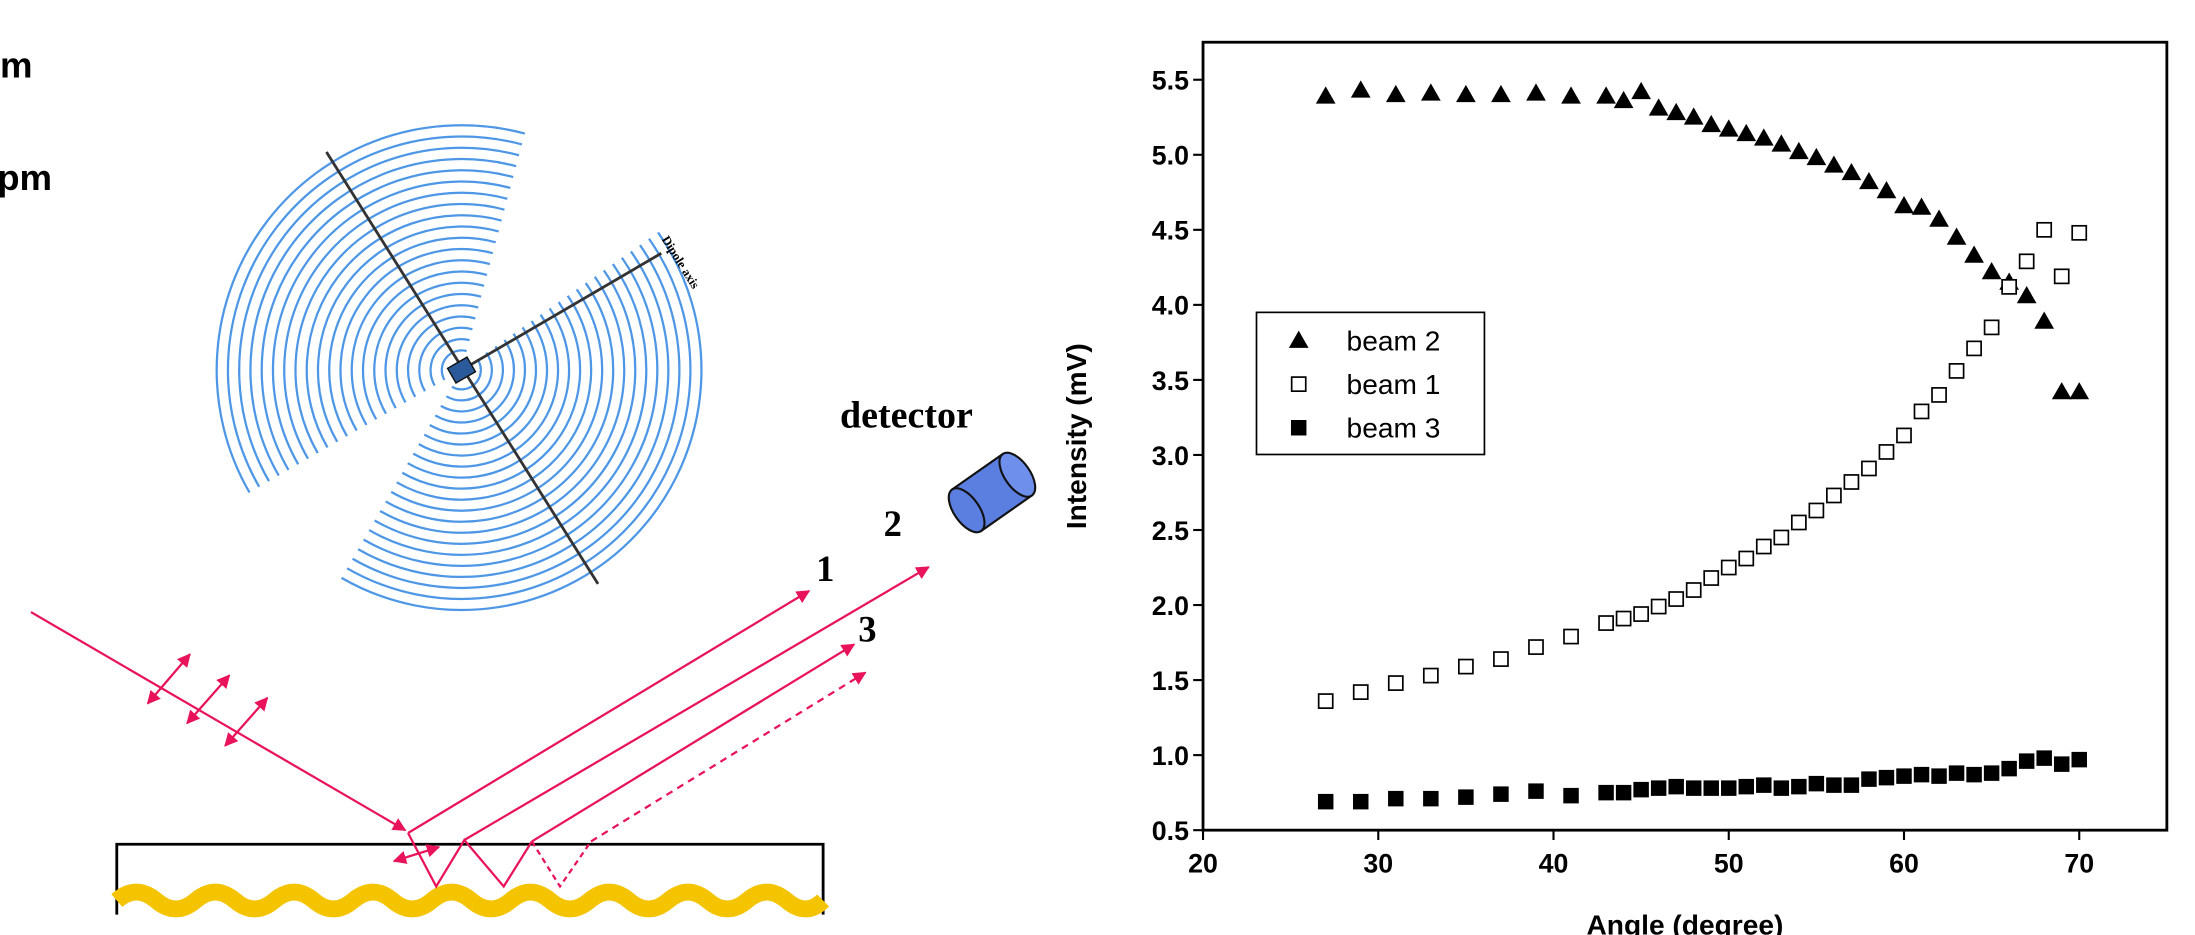 The width and height of the screenshot is (2195, 935). What do you see at coordinates (867, 629) in the screenshot?
I see `beam-label: 3` at bounding box center [867, 629].